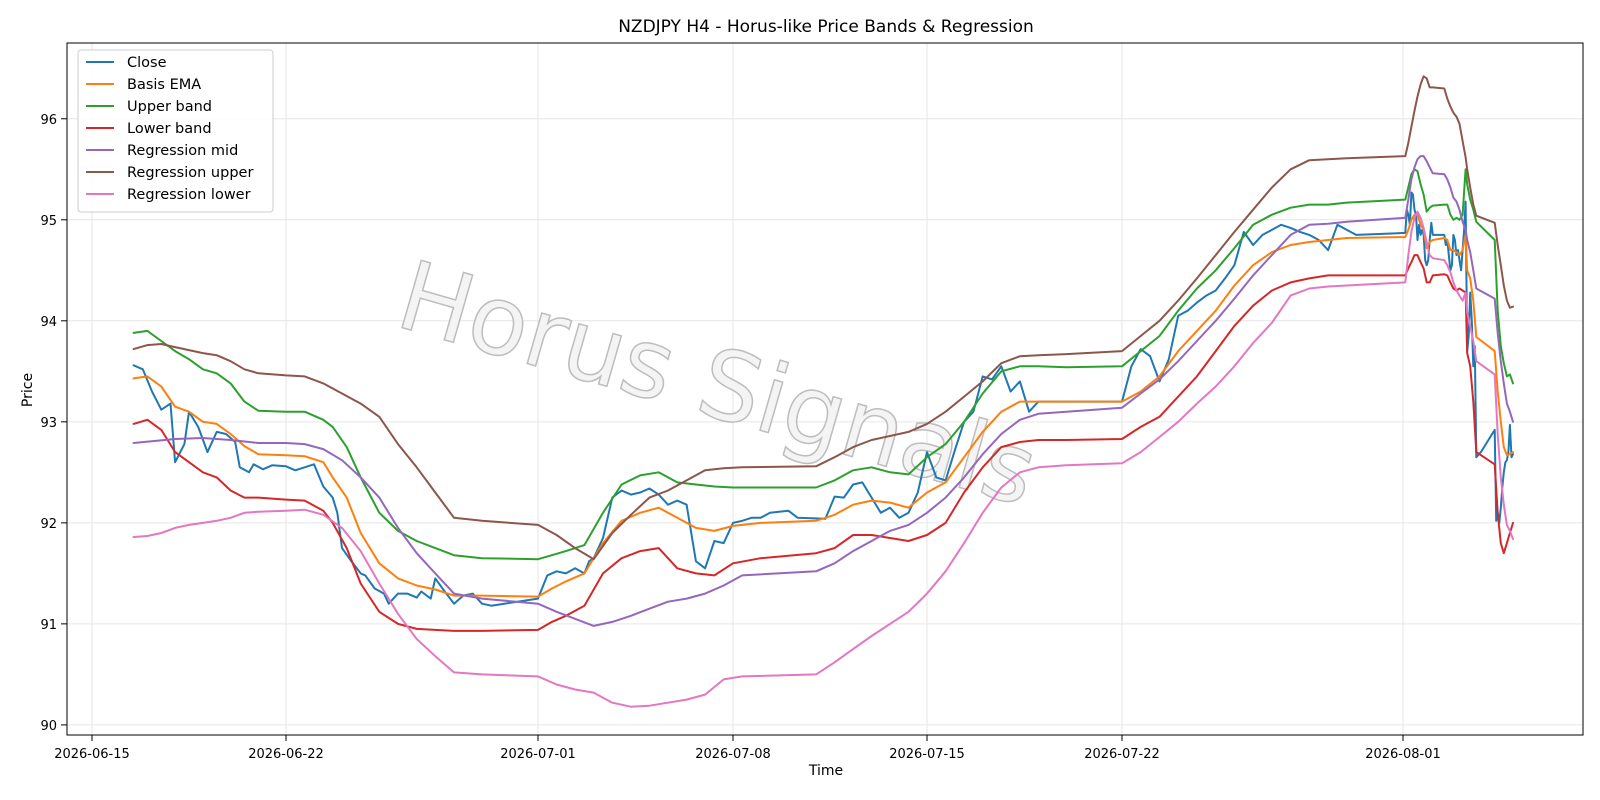 This screenshot has height=800, width=1600. What do you see at coordinates (825, 771) in the screenshot?
I see `x-axis-label: Time` at bounding box center [825, 771].